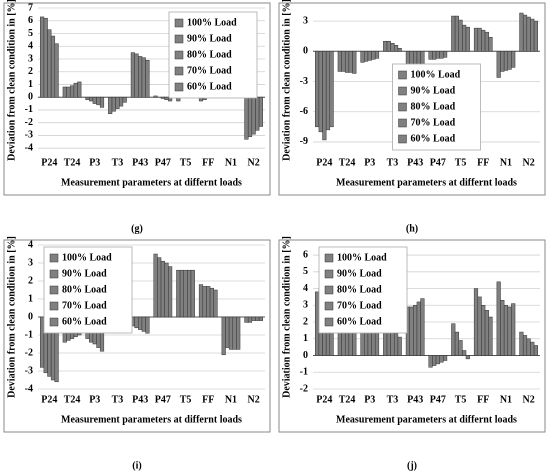 The width and height of the screenshot is (550, 472). I want to click on legend-label: 70% Load, so click(209, 70).